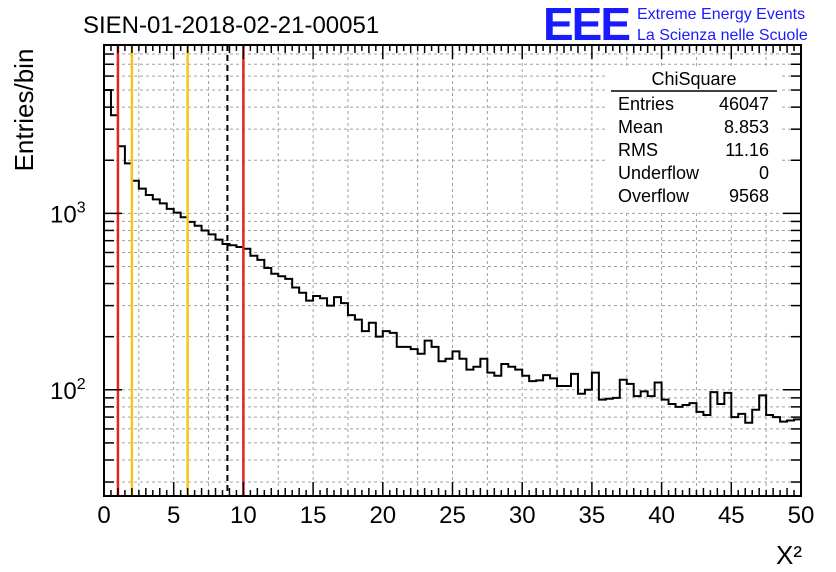  Describe the element at coordinates (103, 515) in the screenshot. I see `x-tick-label: 0` at that location.